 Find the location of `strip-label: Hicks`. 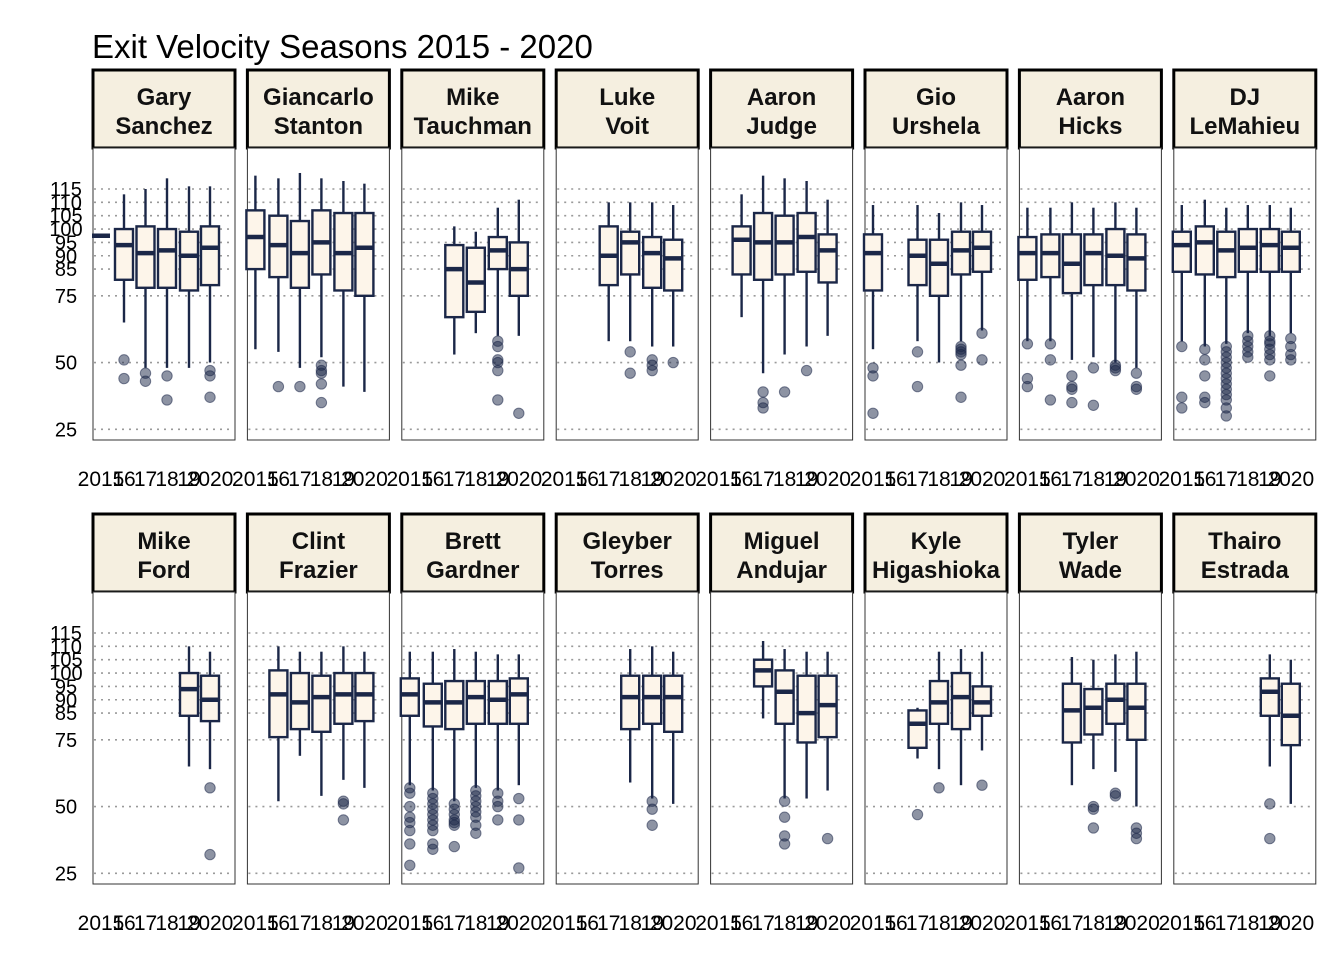

strip-label: Hicks is located at coordinates (1090, 126).